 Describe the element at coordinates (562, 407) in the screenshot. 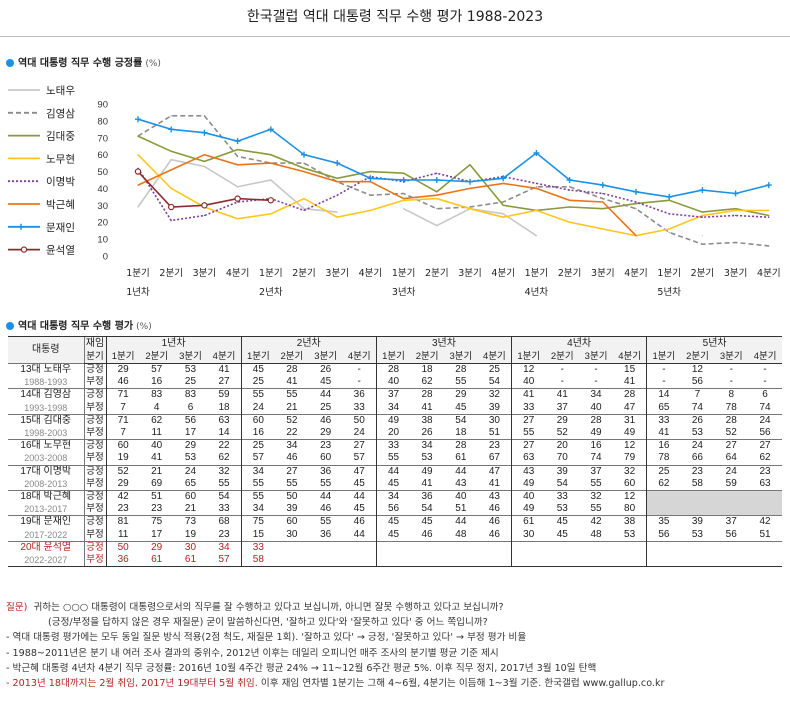

I see `negative-value: 37` at that location.